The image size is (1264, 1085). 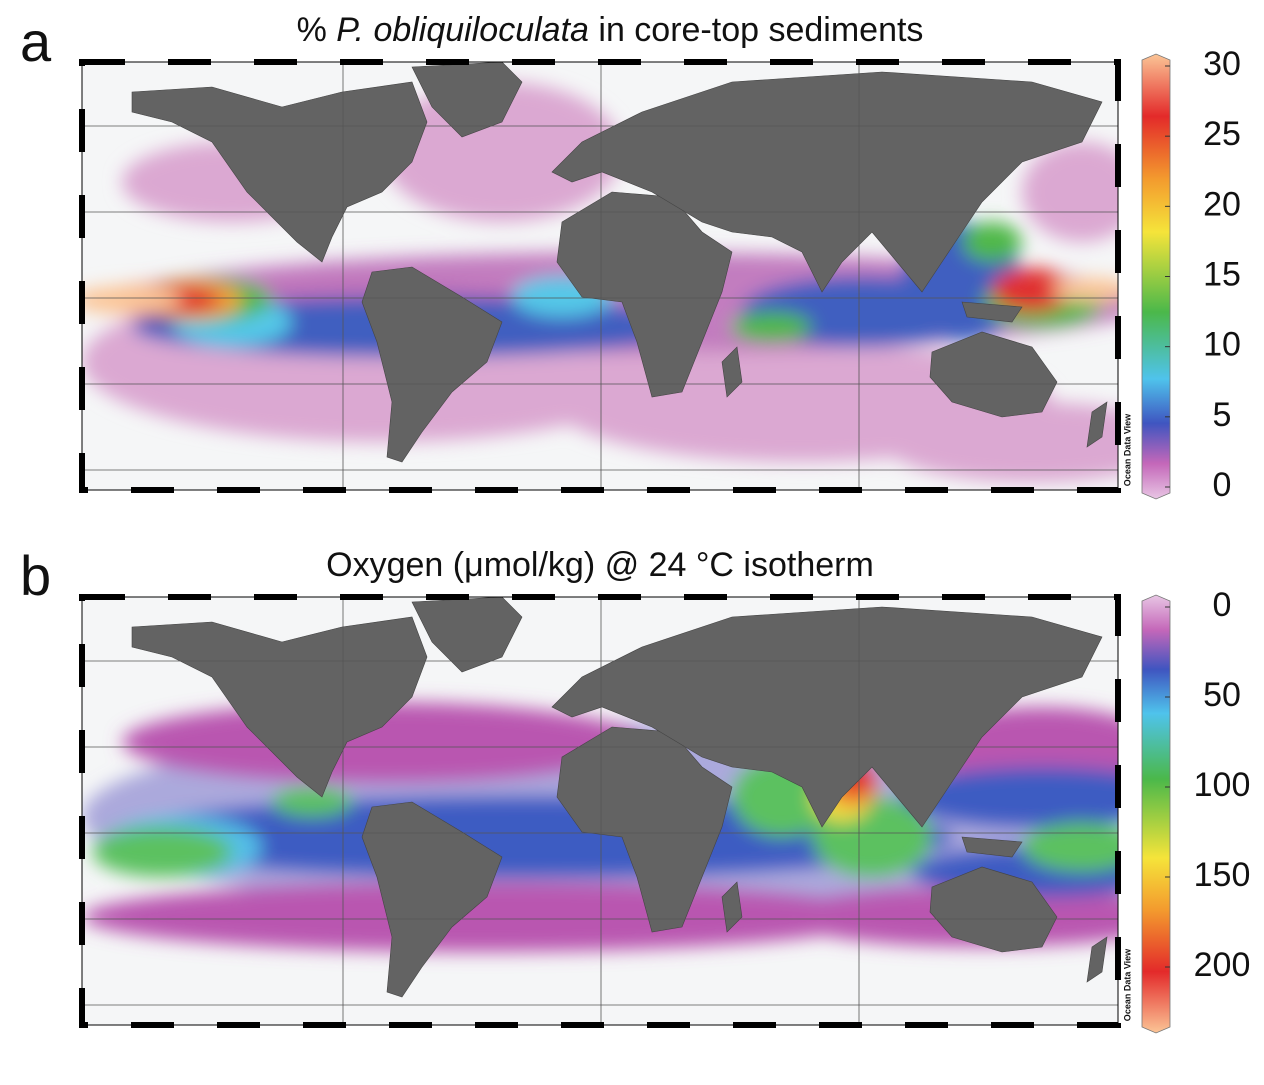 I want to click on colorbar-tick-label: 150, so click(x=1222, y=875).